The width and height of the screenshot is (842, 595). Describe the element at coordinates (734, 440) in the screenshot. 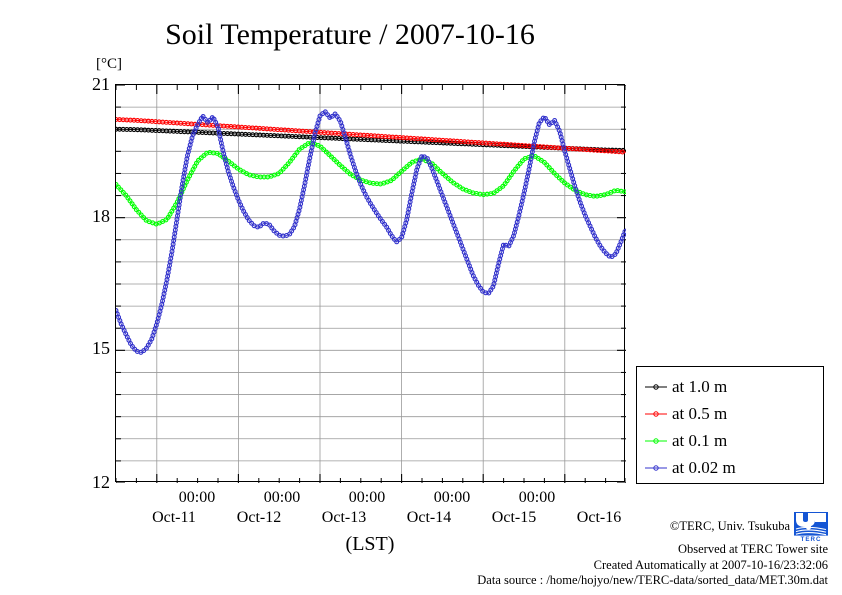

I see `legend-item-2: at 0.1 m` at that location.